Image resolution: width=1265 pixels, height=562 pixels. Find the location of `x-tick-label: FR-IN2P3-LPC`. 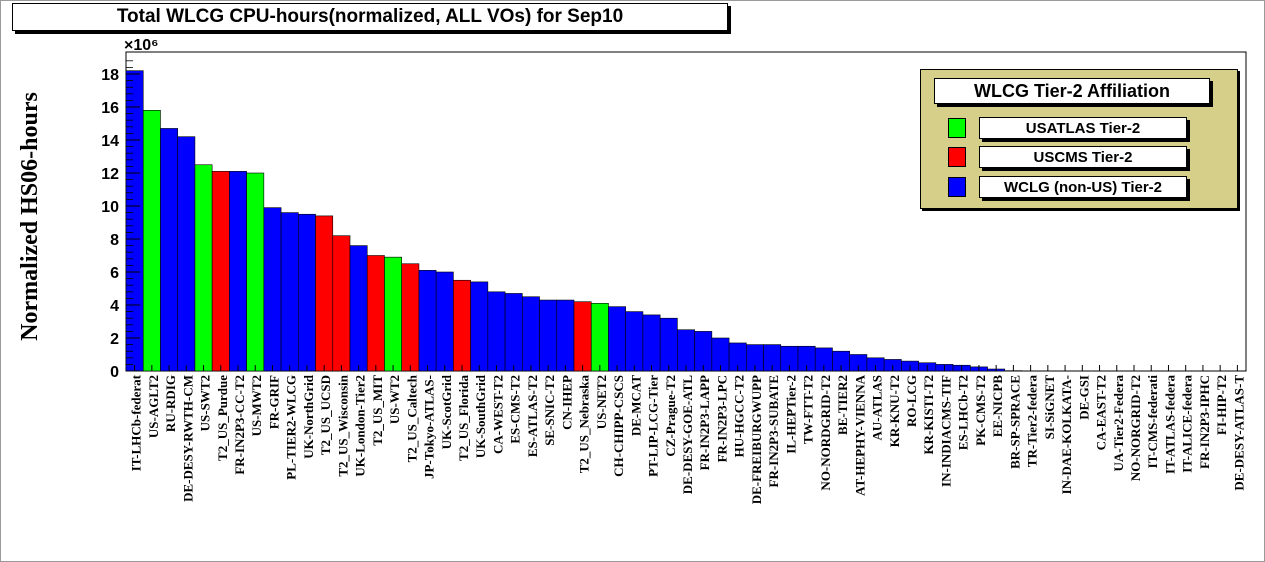

x-tick-label: FR-IN2P3-LPC is located at coordinates (721, 418).